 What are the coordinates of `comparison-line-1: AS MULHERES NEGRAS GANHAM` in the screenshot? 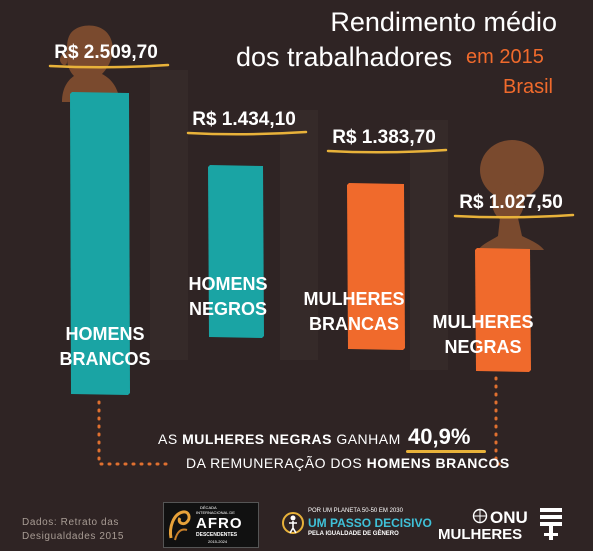 It's located at (279, 439).